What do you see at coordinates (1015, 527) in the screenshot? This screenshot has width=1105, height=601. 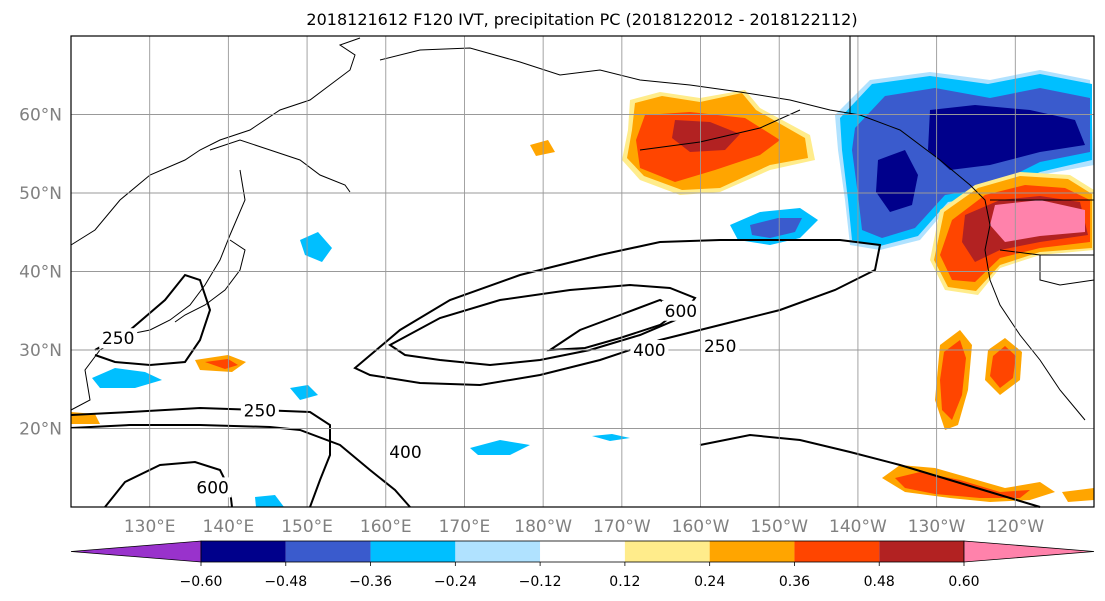 I see `lon-tick-label: 120°W` at bounding box center [1015, 527].